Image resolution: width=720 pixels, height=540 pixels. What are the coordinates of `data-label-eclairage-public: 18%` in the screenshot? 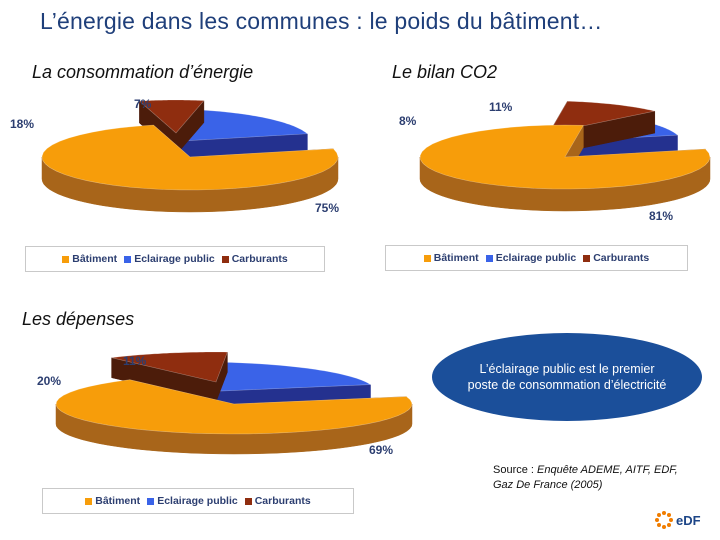 It's located at (22, 124).